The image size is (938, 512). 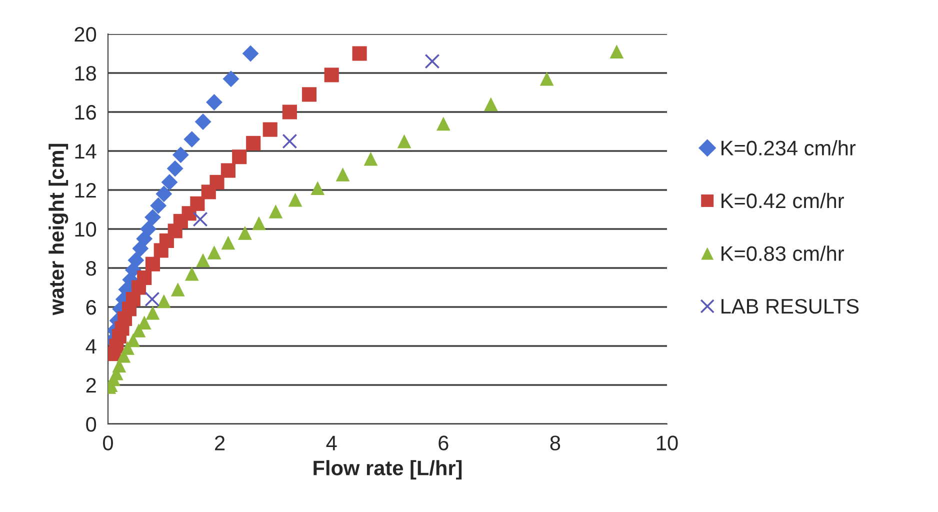 What do you see at coordinates (783, 253) in the screenshot?
I see `legend-label: K=0.83 cm/hr` at bounding box center [783, 253].